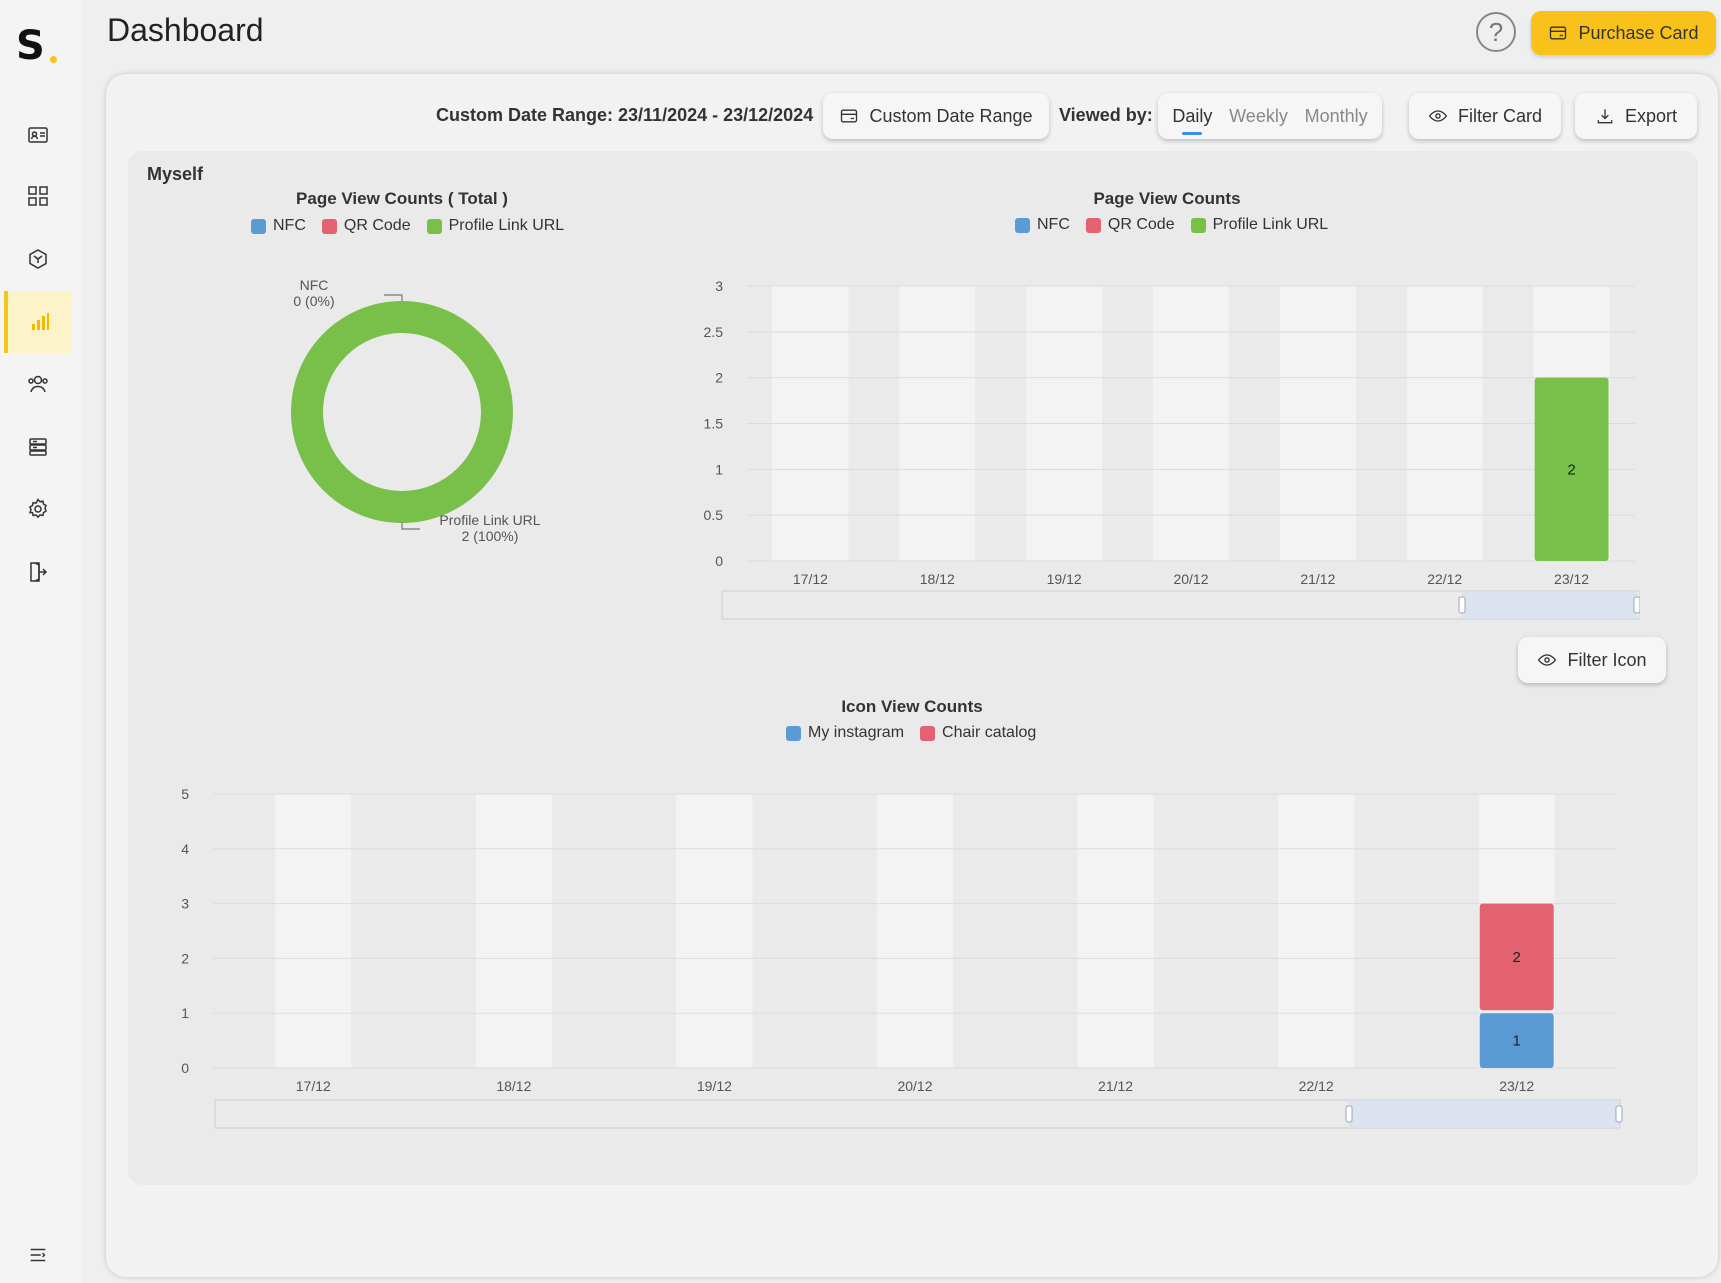 The height and width of the screenshot is (1283, 1721). I want to click on download-icon, so click(1605, 116).